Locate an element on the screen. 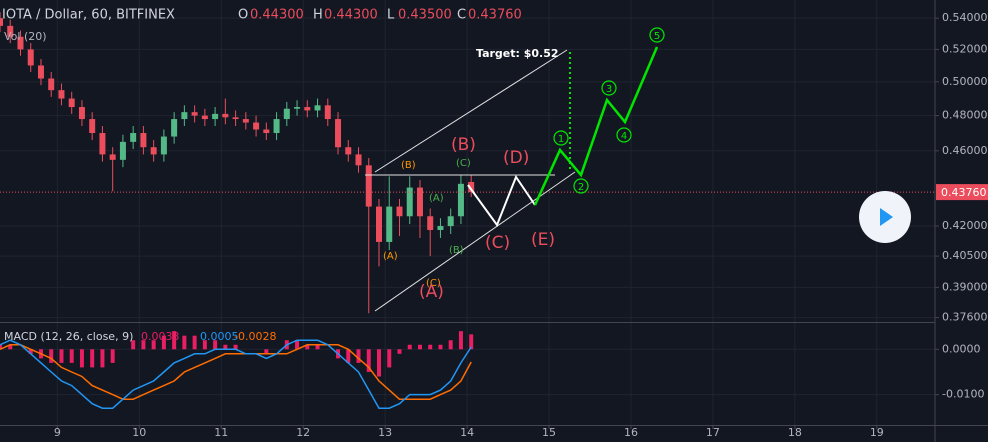 The image size is (988, 442). annotation: Target: $0.52 is located at coordinates (517, 53).